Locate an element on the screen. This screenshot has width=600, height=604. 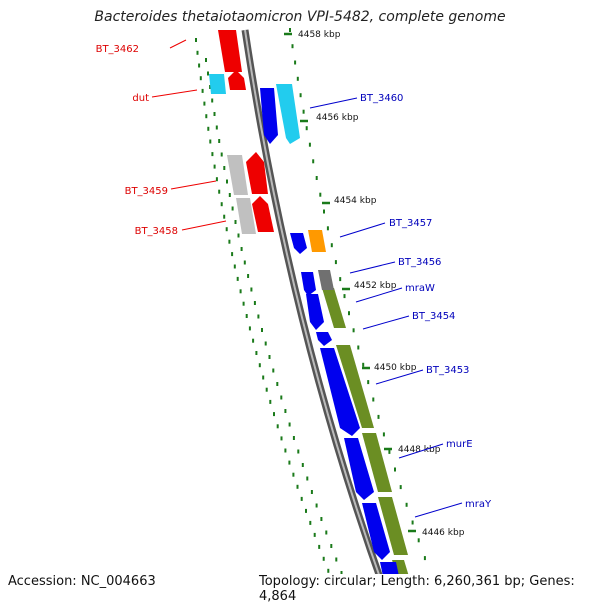
scale-label: 4450 kbp is located at coordinates (395, 368).